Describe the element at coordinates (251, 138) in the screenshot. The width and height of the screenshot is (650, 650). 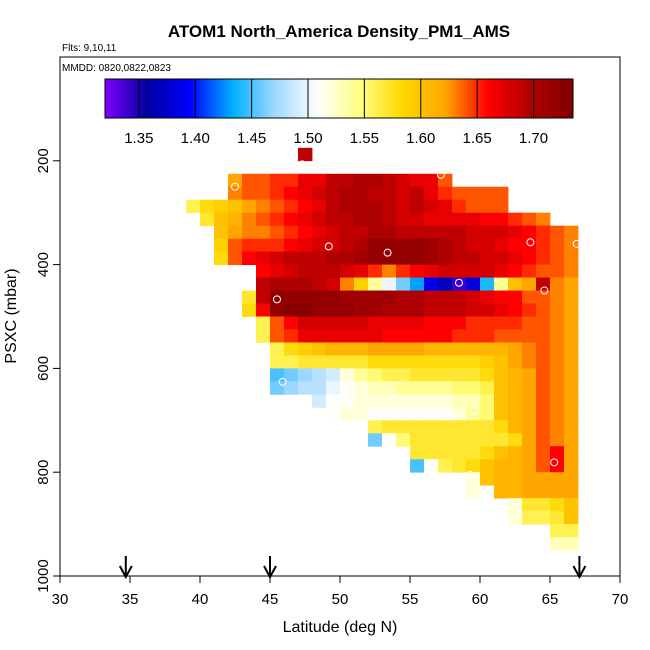
I see `colorbar-tick-label: 1.45` at that location.